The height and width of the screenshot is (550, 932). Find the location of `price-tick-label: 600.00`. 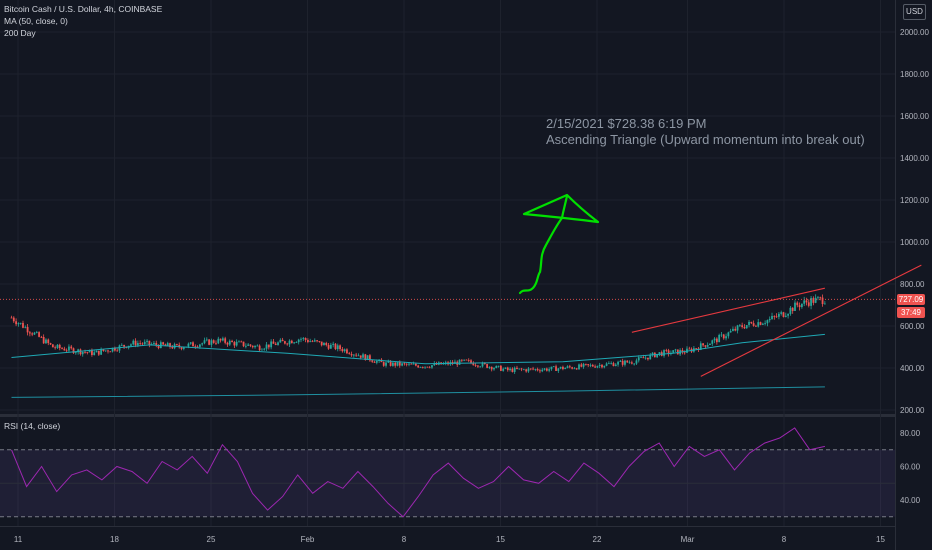

price-tick-label: 600.00 is located at coordinates (912, 326).